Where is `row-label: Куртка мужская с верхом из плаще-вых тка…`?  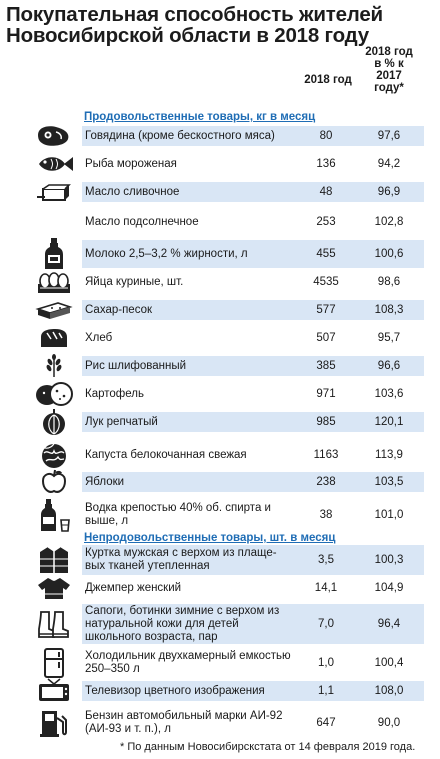
row-label: Куртка мужская с верхом из плаще-вых тка… is located at coordinates (181, 559).